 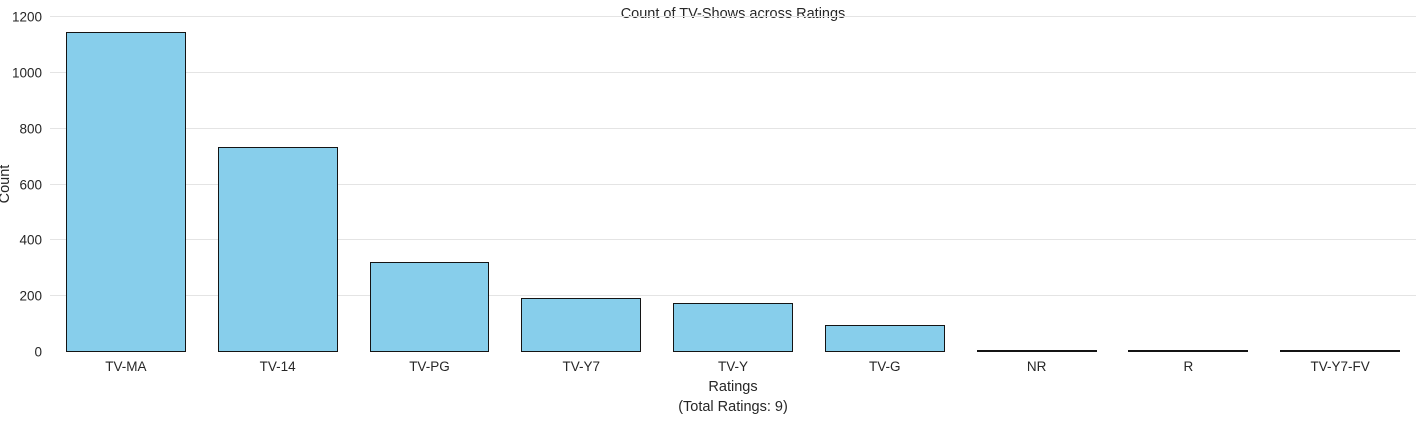 What do you see at coordinates (733, 327) in the screenshot?
I see `bar-tv-y` at bounding box center [733, 327].